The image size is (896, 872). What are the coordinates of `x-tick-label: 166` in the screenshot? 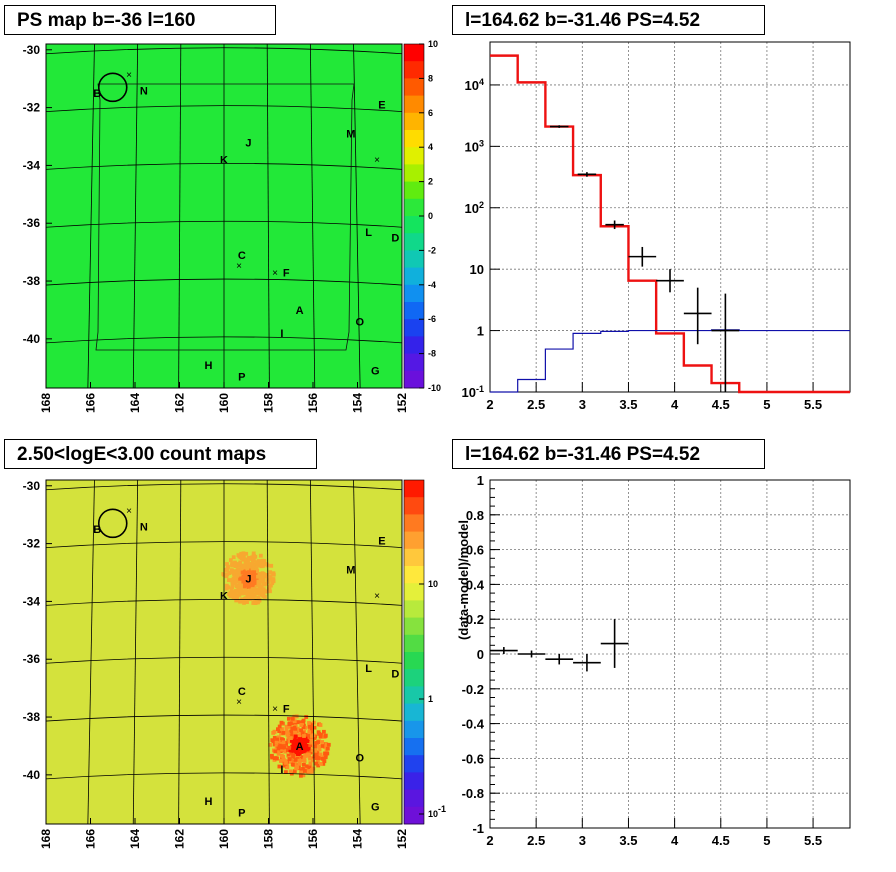 It's located at (91, 403).